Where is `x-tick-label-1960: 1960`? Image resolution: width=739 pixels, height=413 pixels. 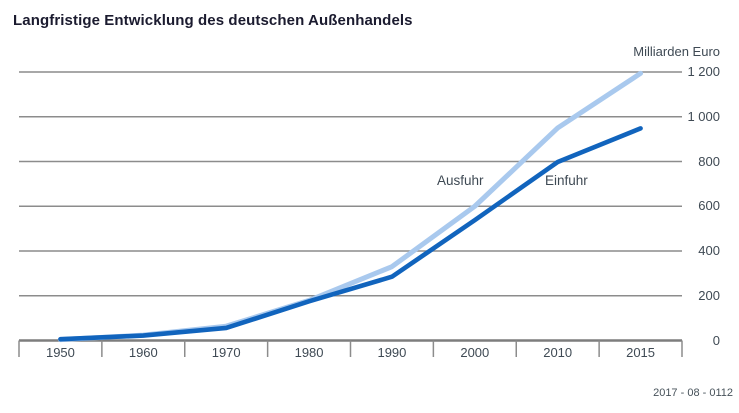
x-tick-label-1960: 1960 is located at coordinates (143, 352).